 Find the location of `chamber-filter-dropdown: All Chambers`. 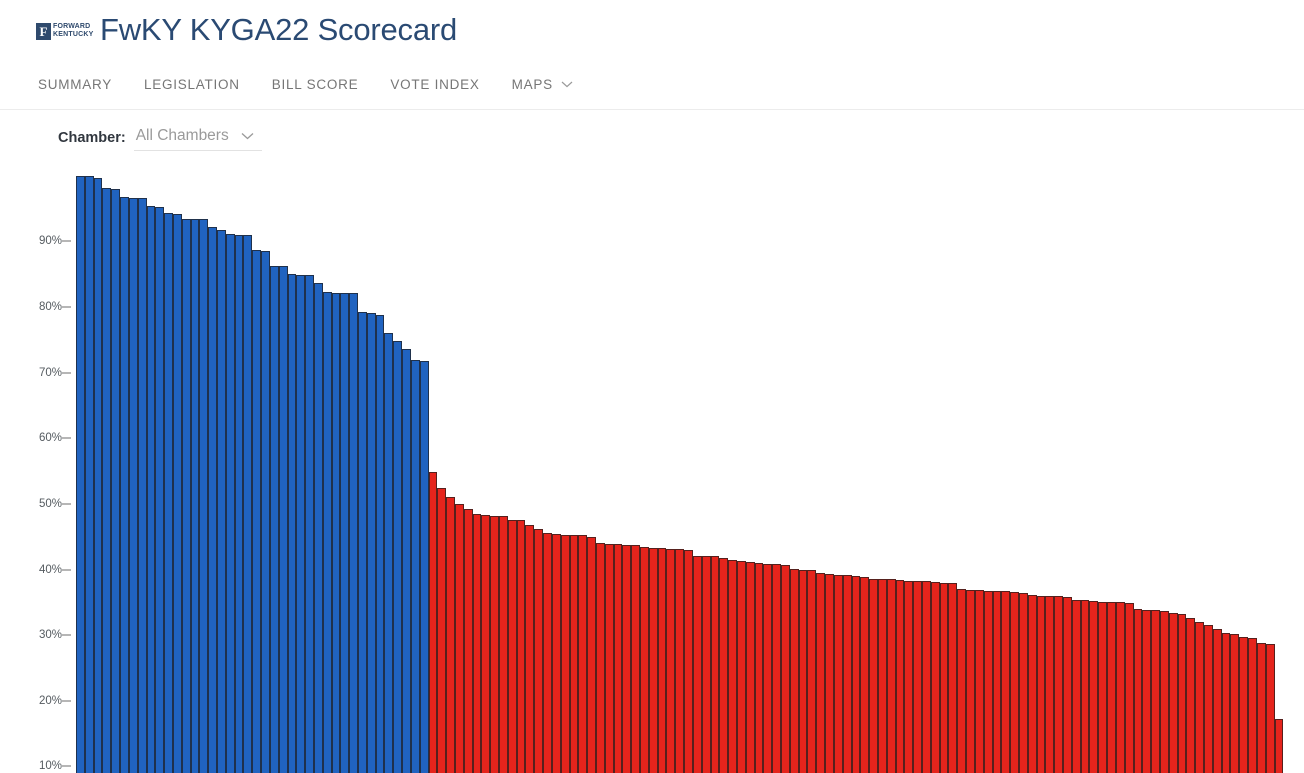

chamber-filter-dropdown: All Chambers is located at coordinates (197, 138).